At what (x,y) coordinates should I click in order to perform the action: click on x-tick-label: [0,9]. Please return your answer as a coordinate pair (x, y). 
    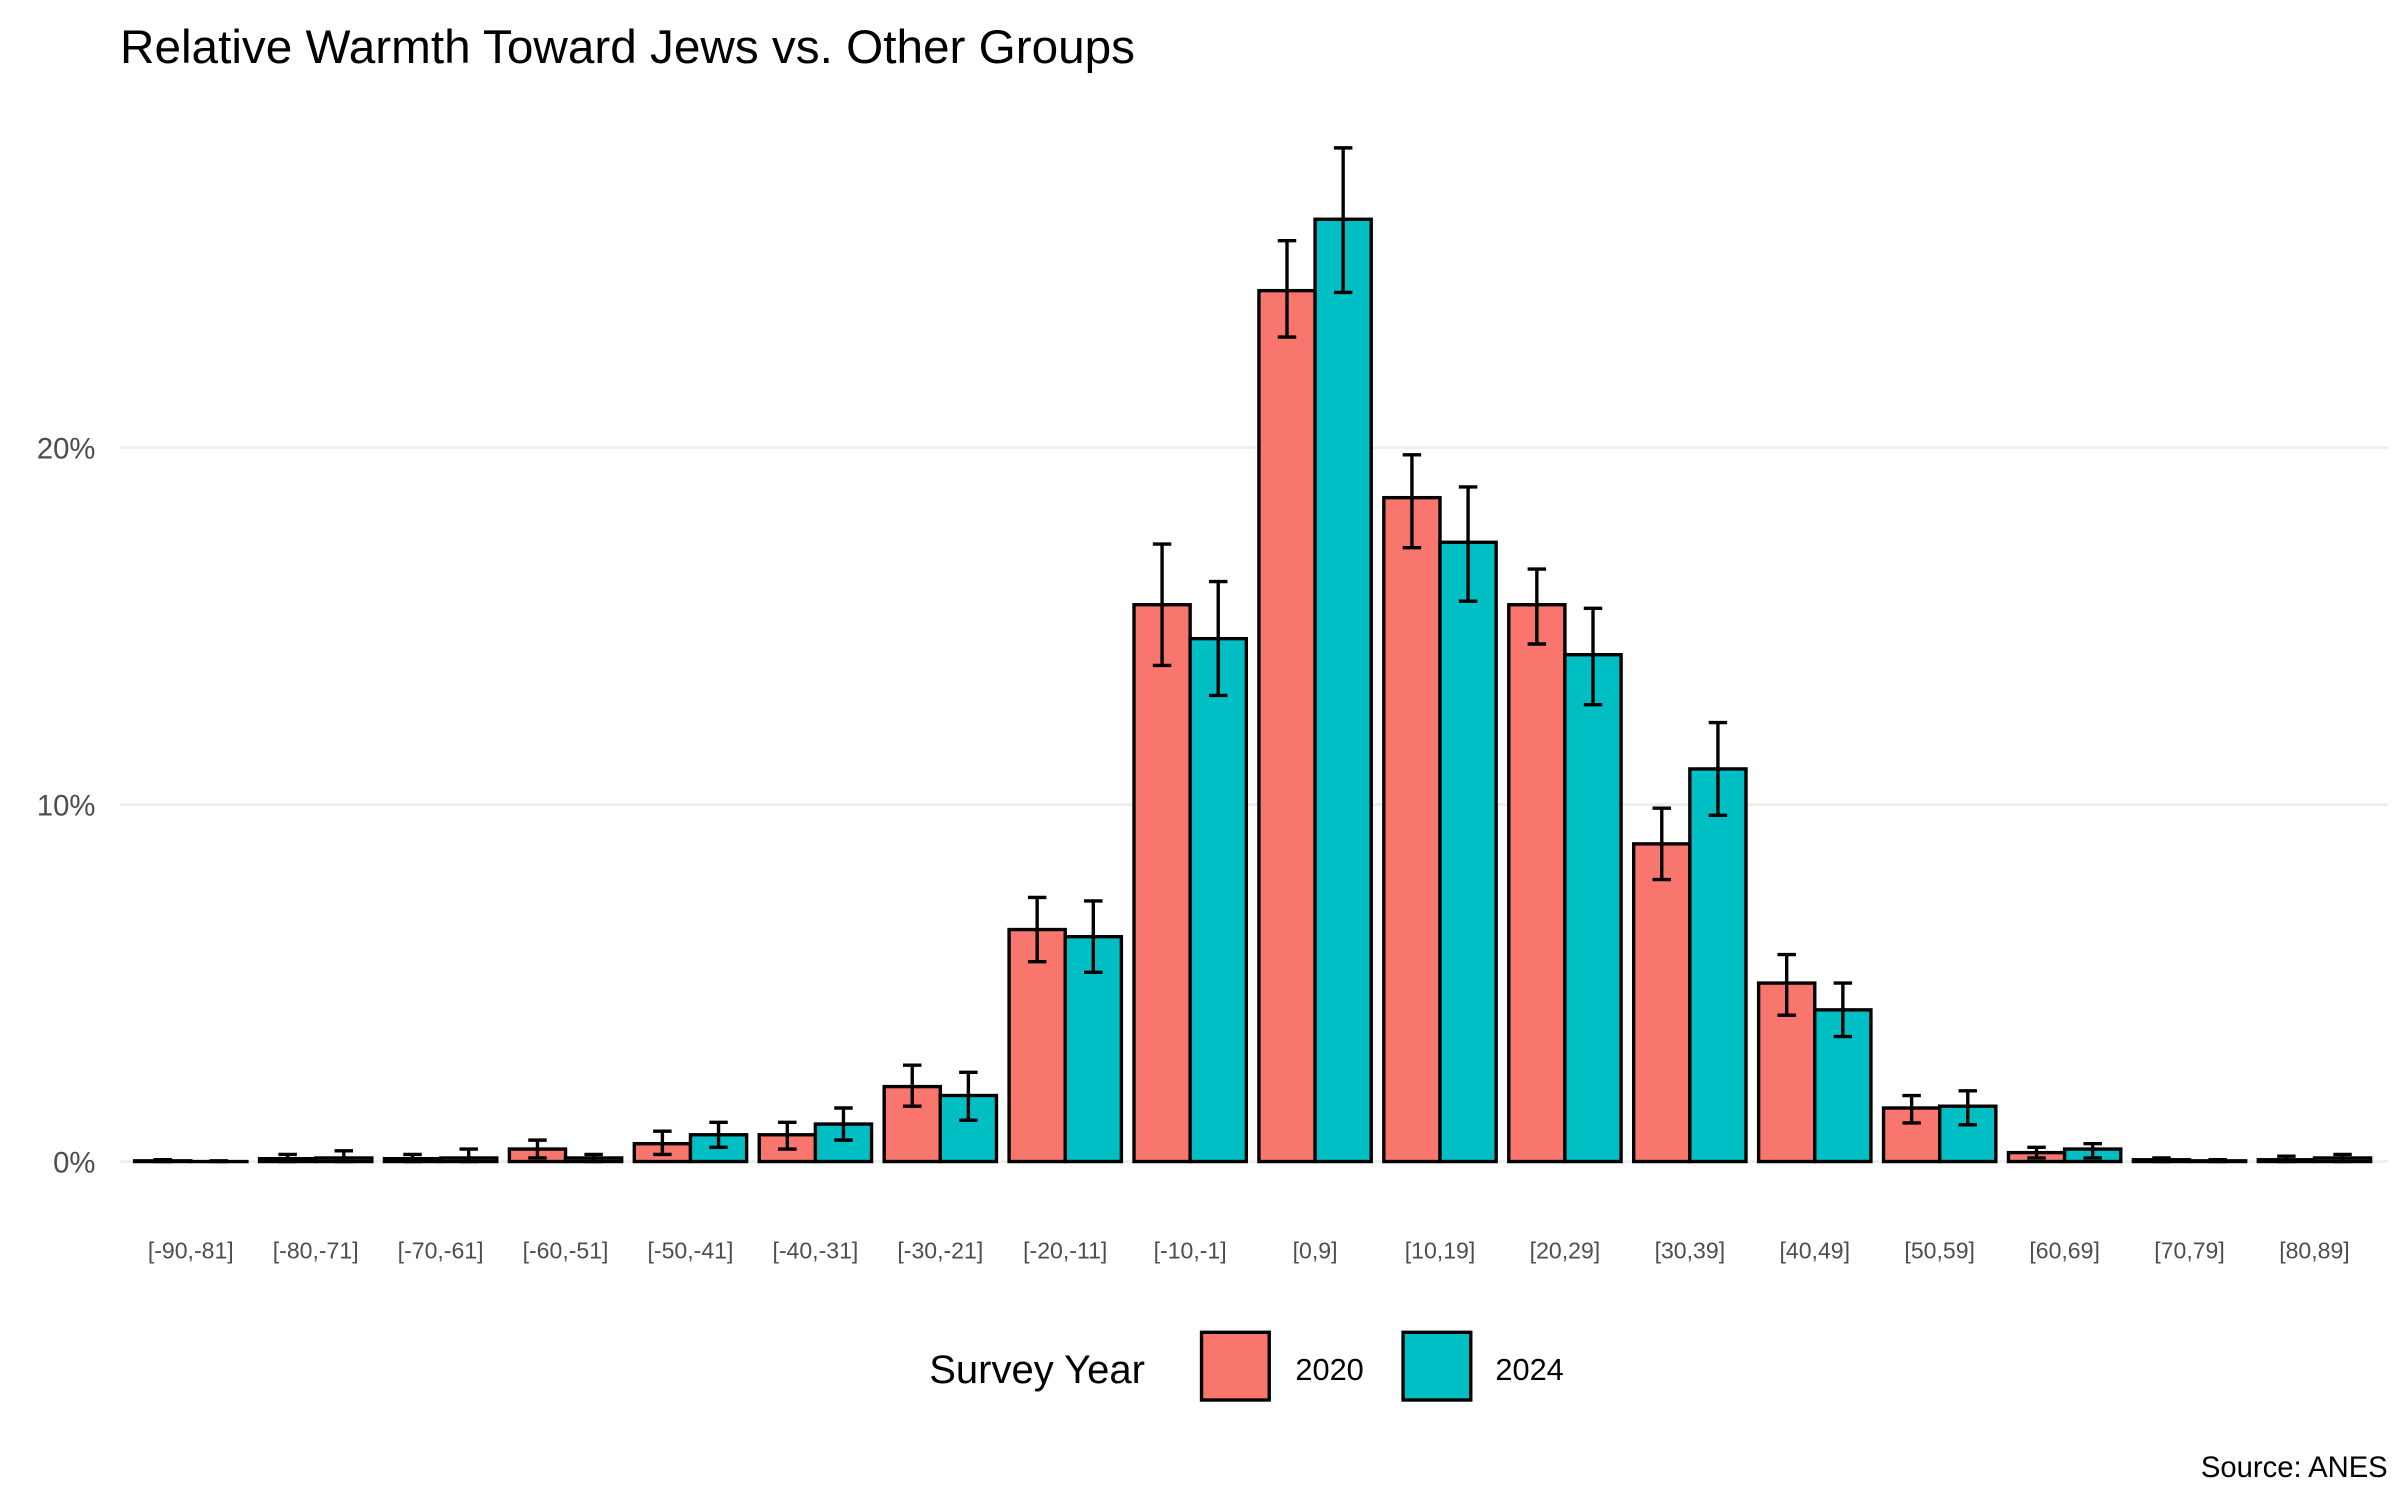
    Looking at the image, I should click on (1315, 1250).